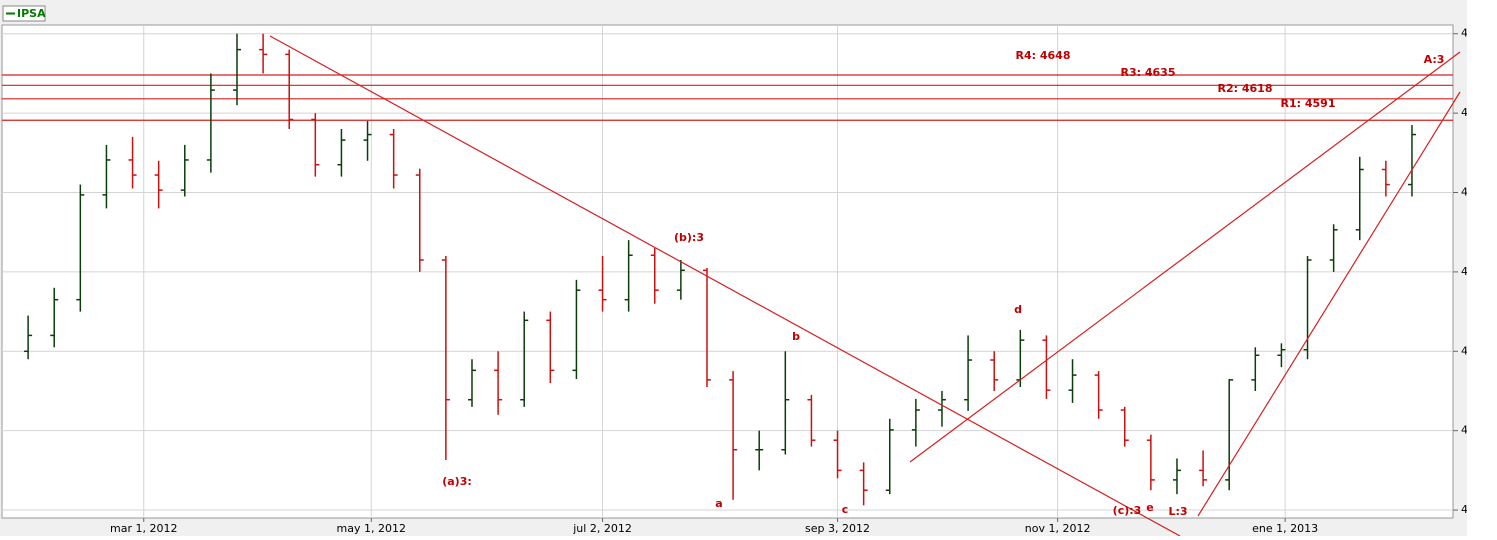 The height and width of the screenshot is (540, 1497). What do you see at coordinates (1285, 528) in the screenshot?
I see `x-tick-label: ene 1, 2013` at bounding box center [1285, 528].